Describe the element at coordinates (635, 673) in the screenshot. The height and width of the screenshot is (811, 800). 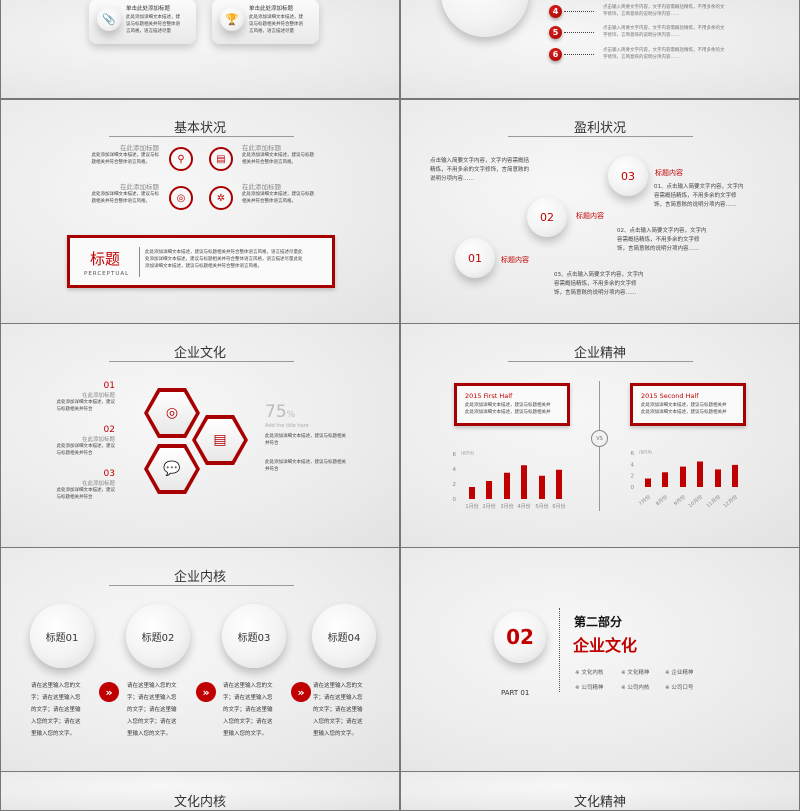
I see `section-item: ※ 文化精神` at that location.